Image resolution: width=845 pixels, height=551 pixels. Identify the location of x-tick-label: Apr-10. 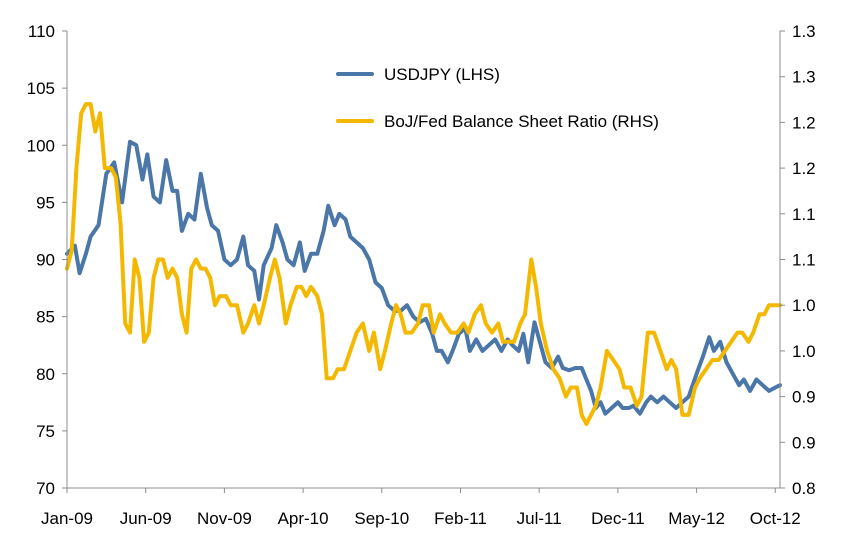
(303, 518).